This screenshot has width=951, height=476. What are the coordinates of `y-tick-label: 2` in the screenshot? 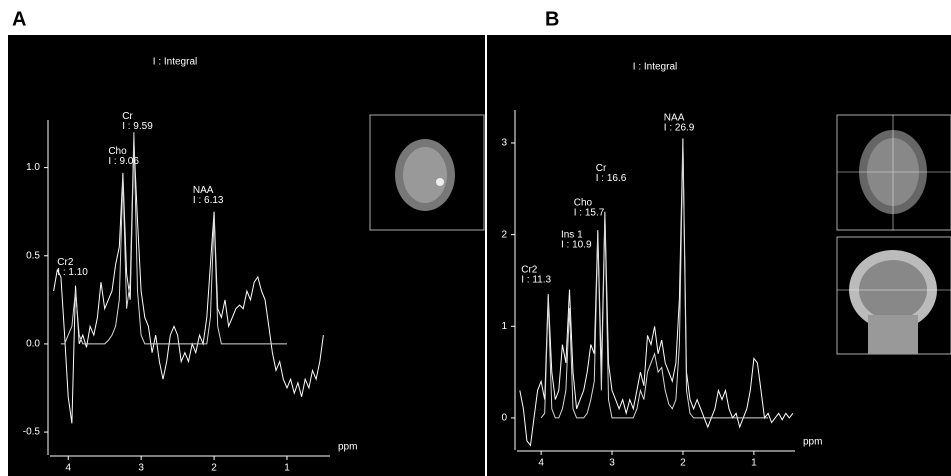 It's located at (504, 234).